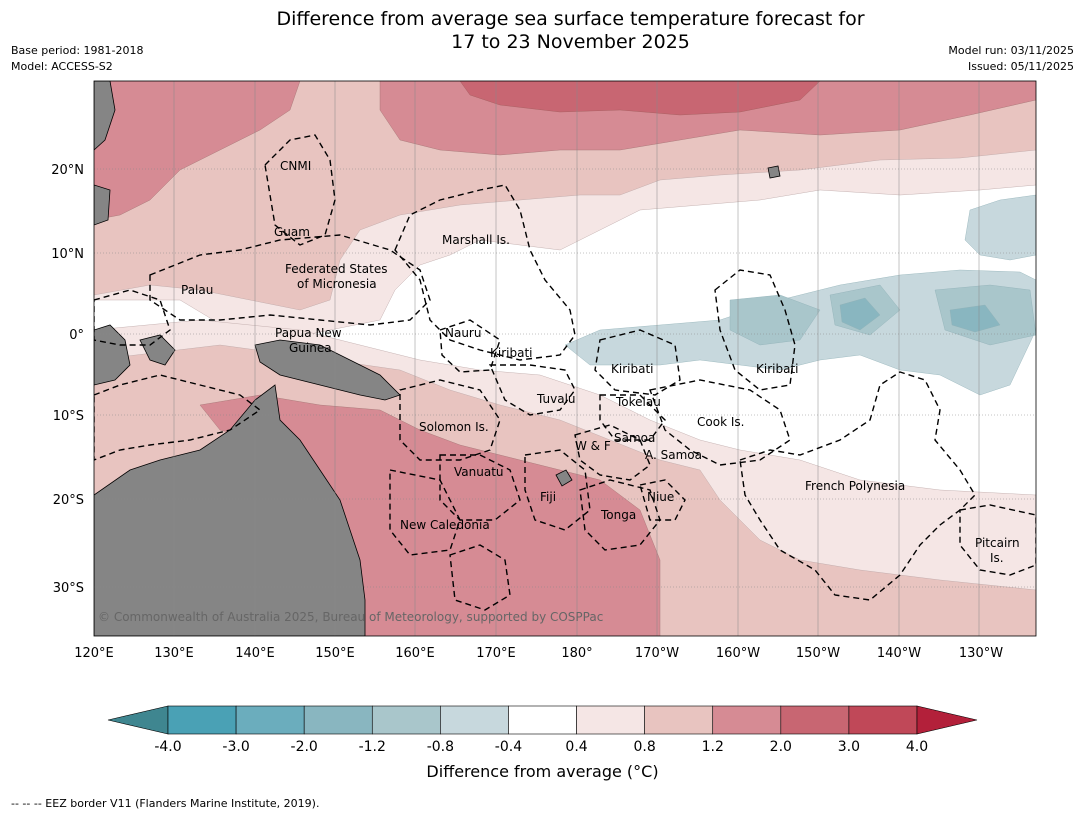  What do you see at coordinates (638, 402) in the screenshot?
I see `region-label: Tokelau` at bounding box center [638, 402].